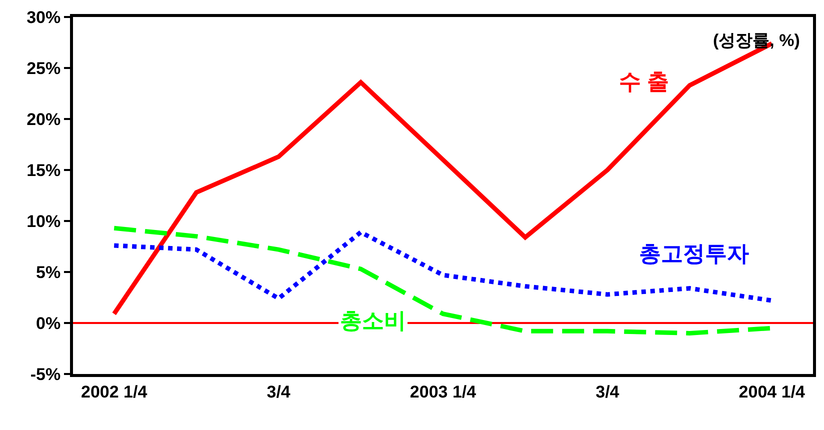 Image resolution: width=824 pixels, height=430 pixels. Describe the element at coordinates (45, 374) in the screenshot. I see `y-tick-label: -5%` at that location.